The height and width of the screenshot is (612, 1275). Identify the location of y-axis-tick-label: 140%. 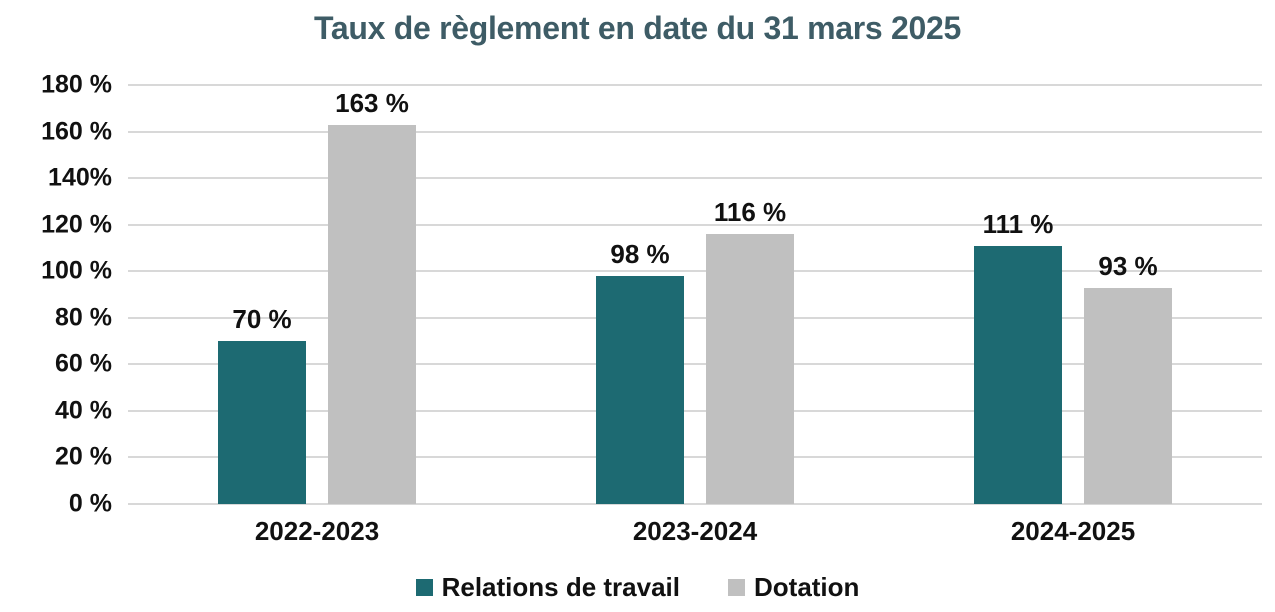
(80, 177).